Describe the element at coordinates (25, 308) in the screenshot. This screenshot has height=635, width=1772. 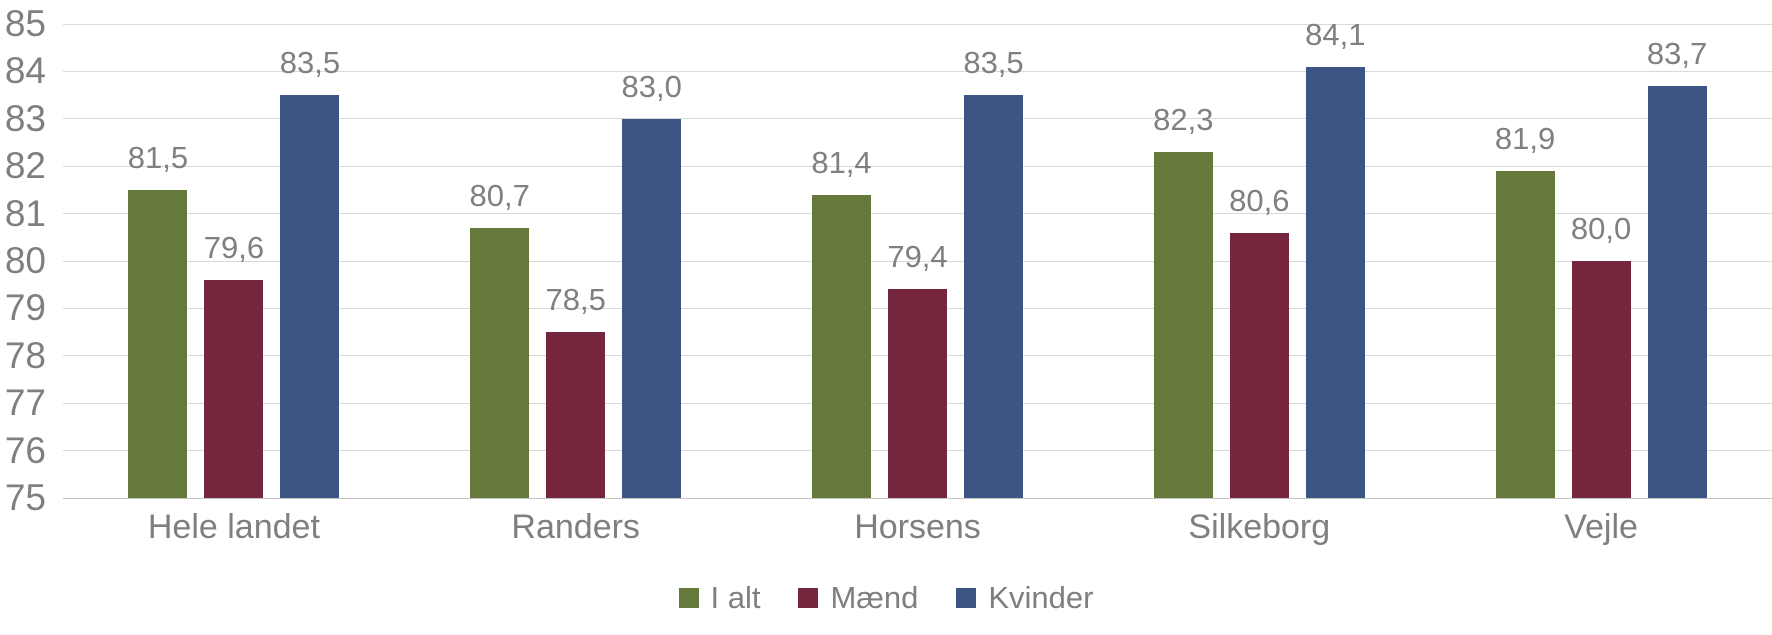
I see `y-tick-label: 79` at that location.